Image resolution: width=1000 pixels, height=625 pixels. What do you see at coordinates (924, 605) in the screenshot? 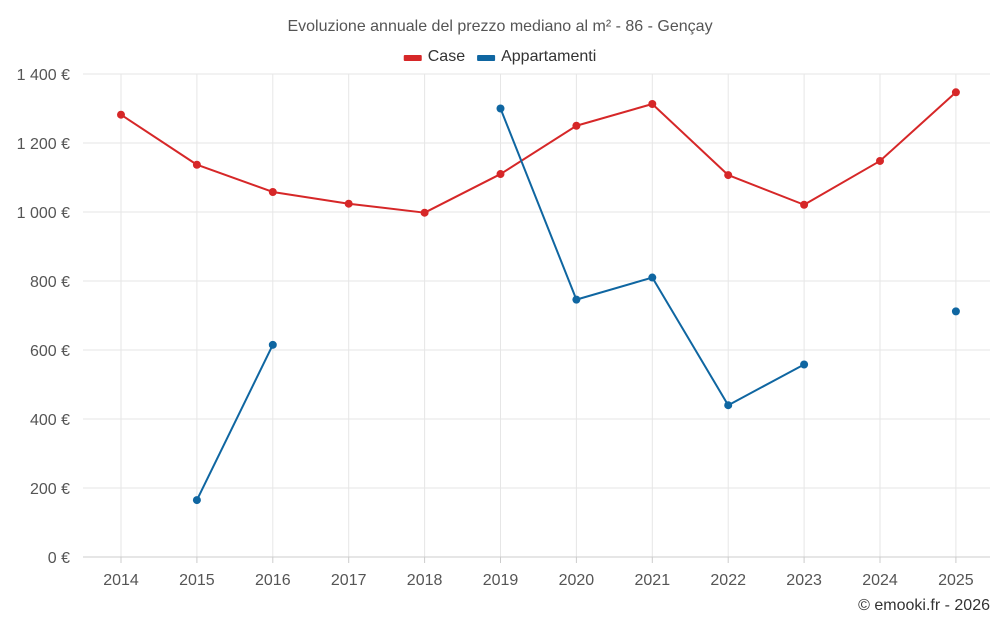
I see `credit-text: © emooki.fr - 2026` at bounding box center [924, 605].